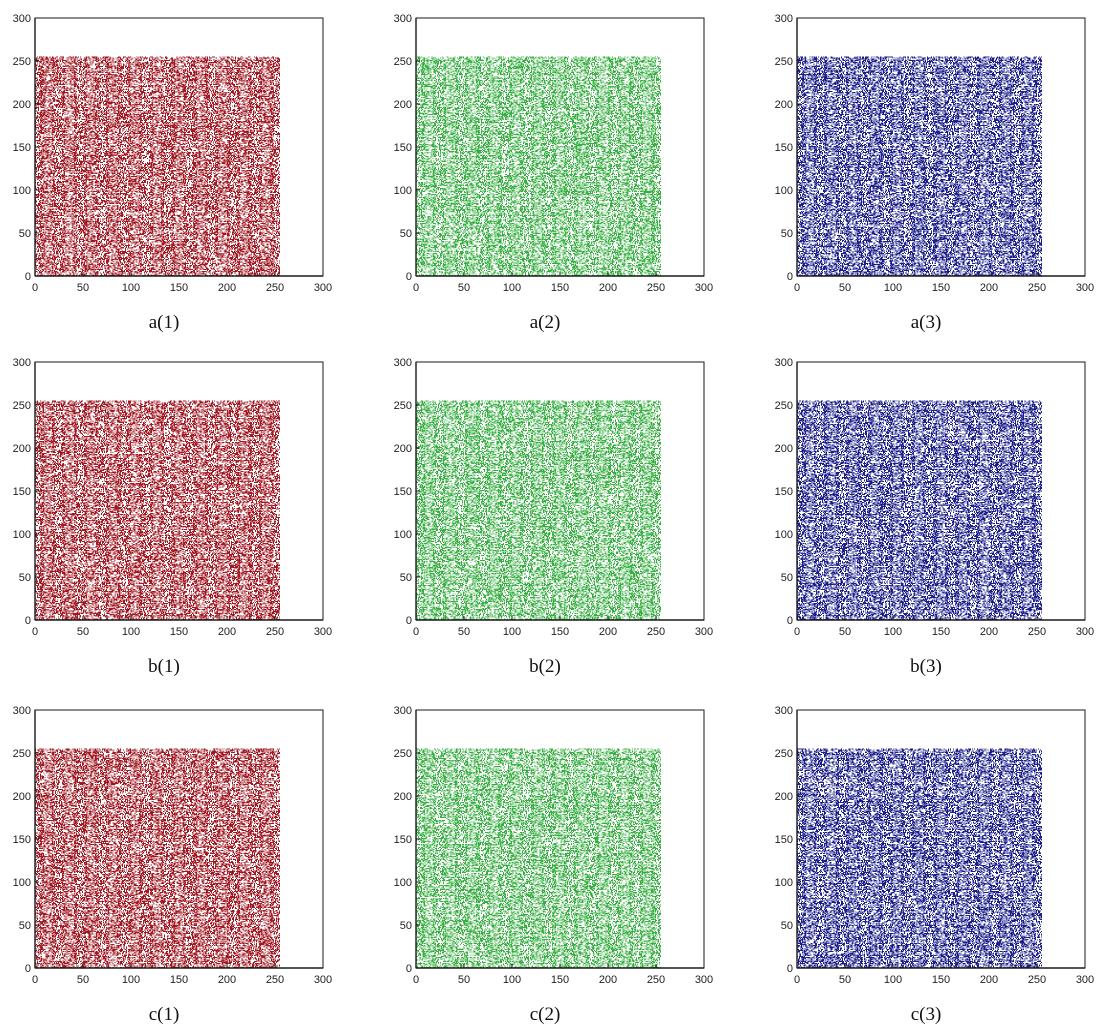 This screenshot has height=1025, width=1097. Describe the element at coordinates (164, 666) in the screenshot. I see `panel-caption: b(1)` at that location.